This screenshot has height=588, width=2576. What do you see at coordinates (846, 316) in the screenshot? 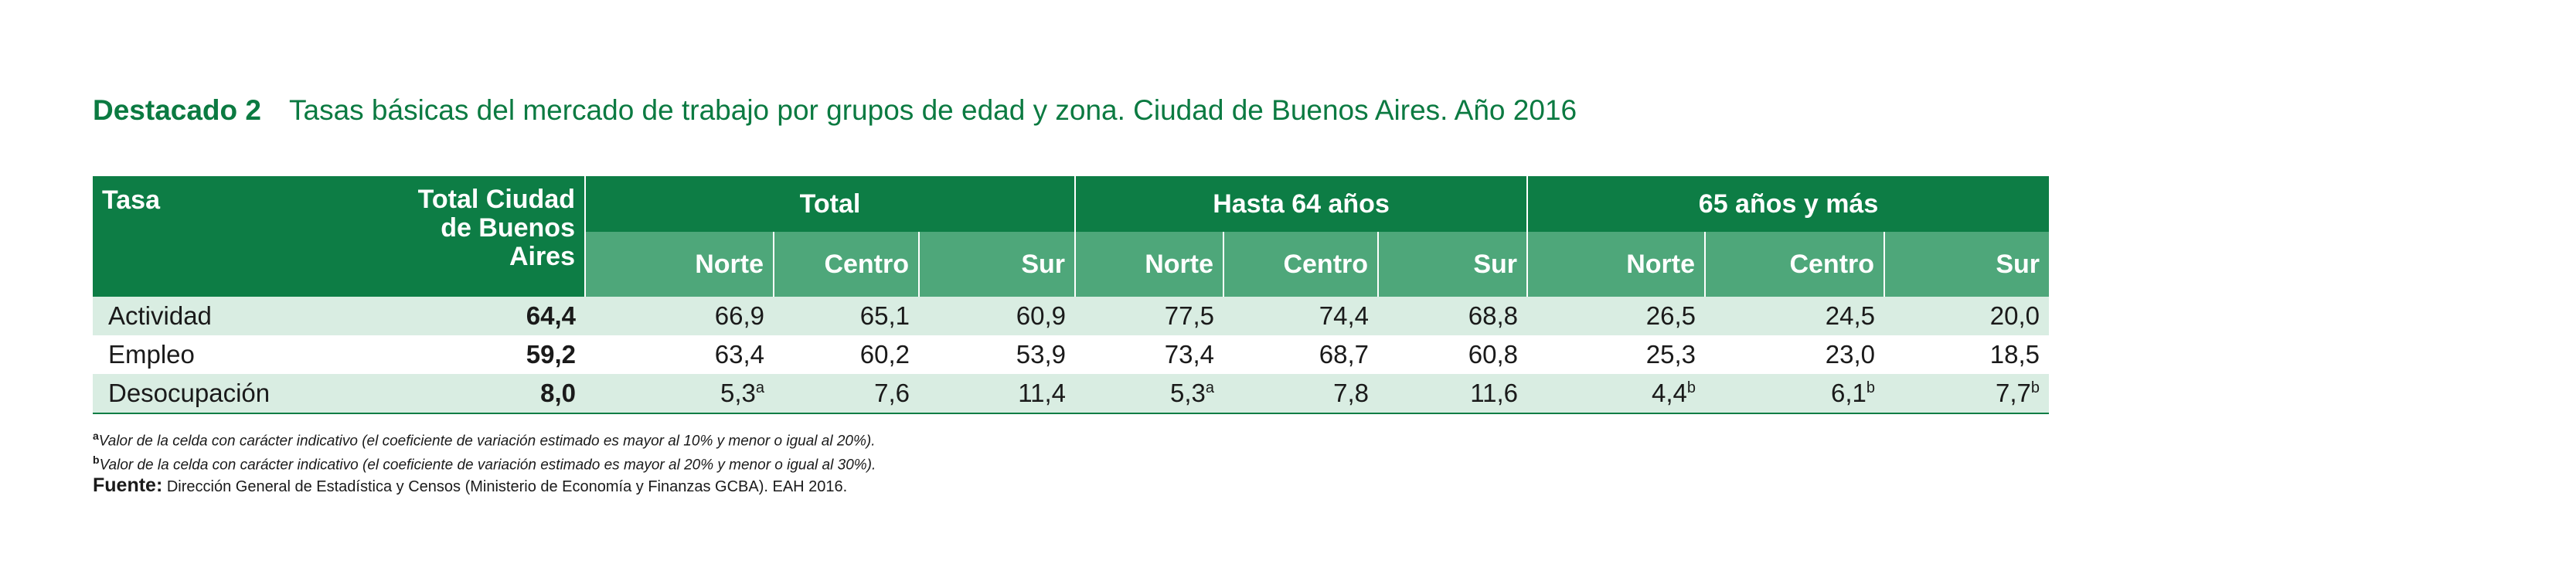
I see `cell-total-centro: 65,1` at bounding box center [846, 316].